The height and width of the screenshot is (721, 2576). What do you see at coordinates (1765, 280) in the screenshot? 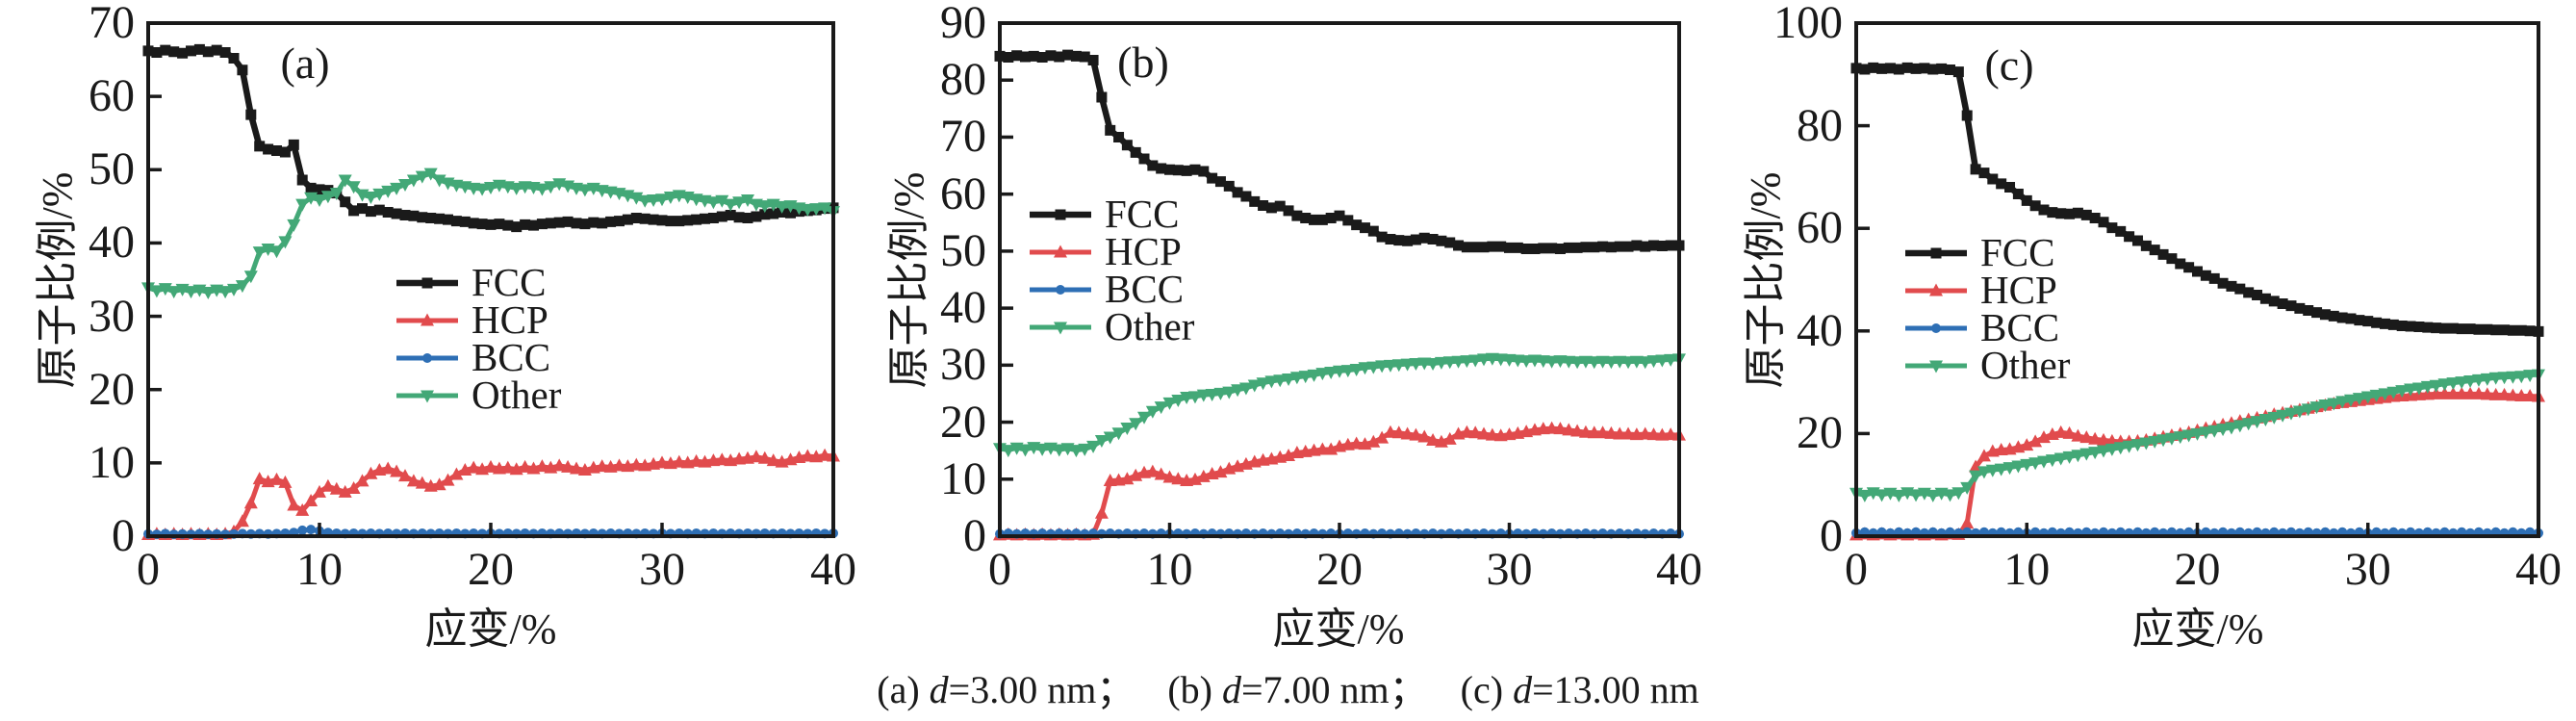
I see `y-axis-title-c: 原子比例/%` at bounding box center [1765, 280].